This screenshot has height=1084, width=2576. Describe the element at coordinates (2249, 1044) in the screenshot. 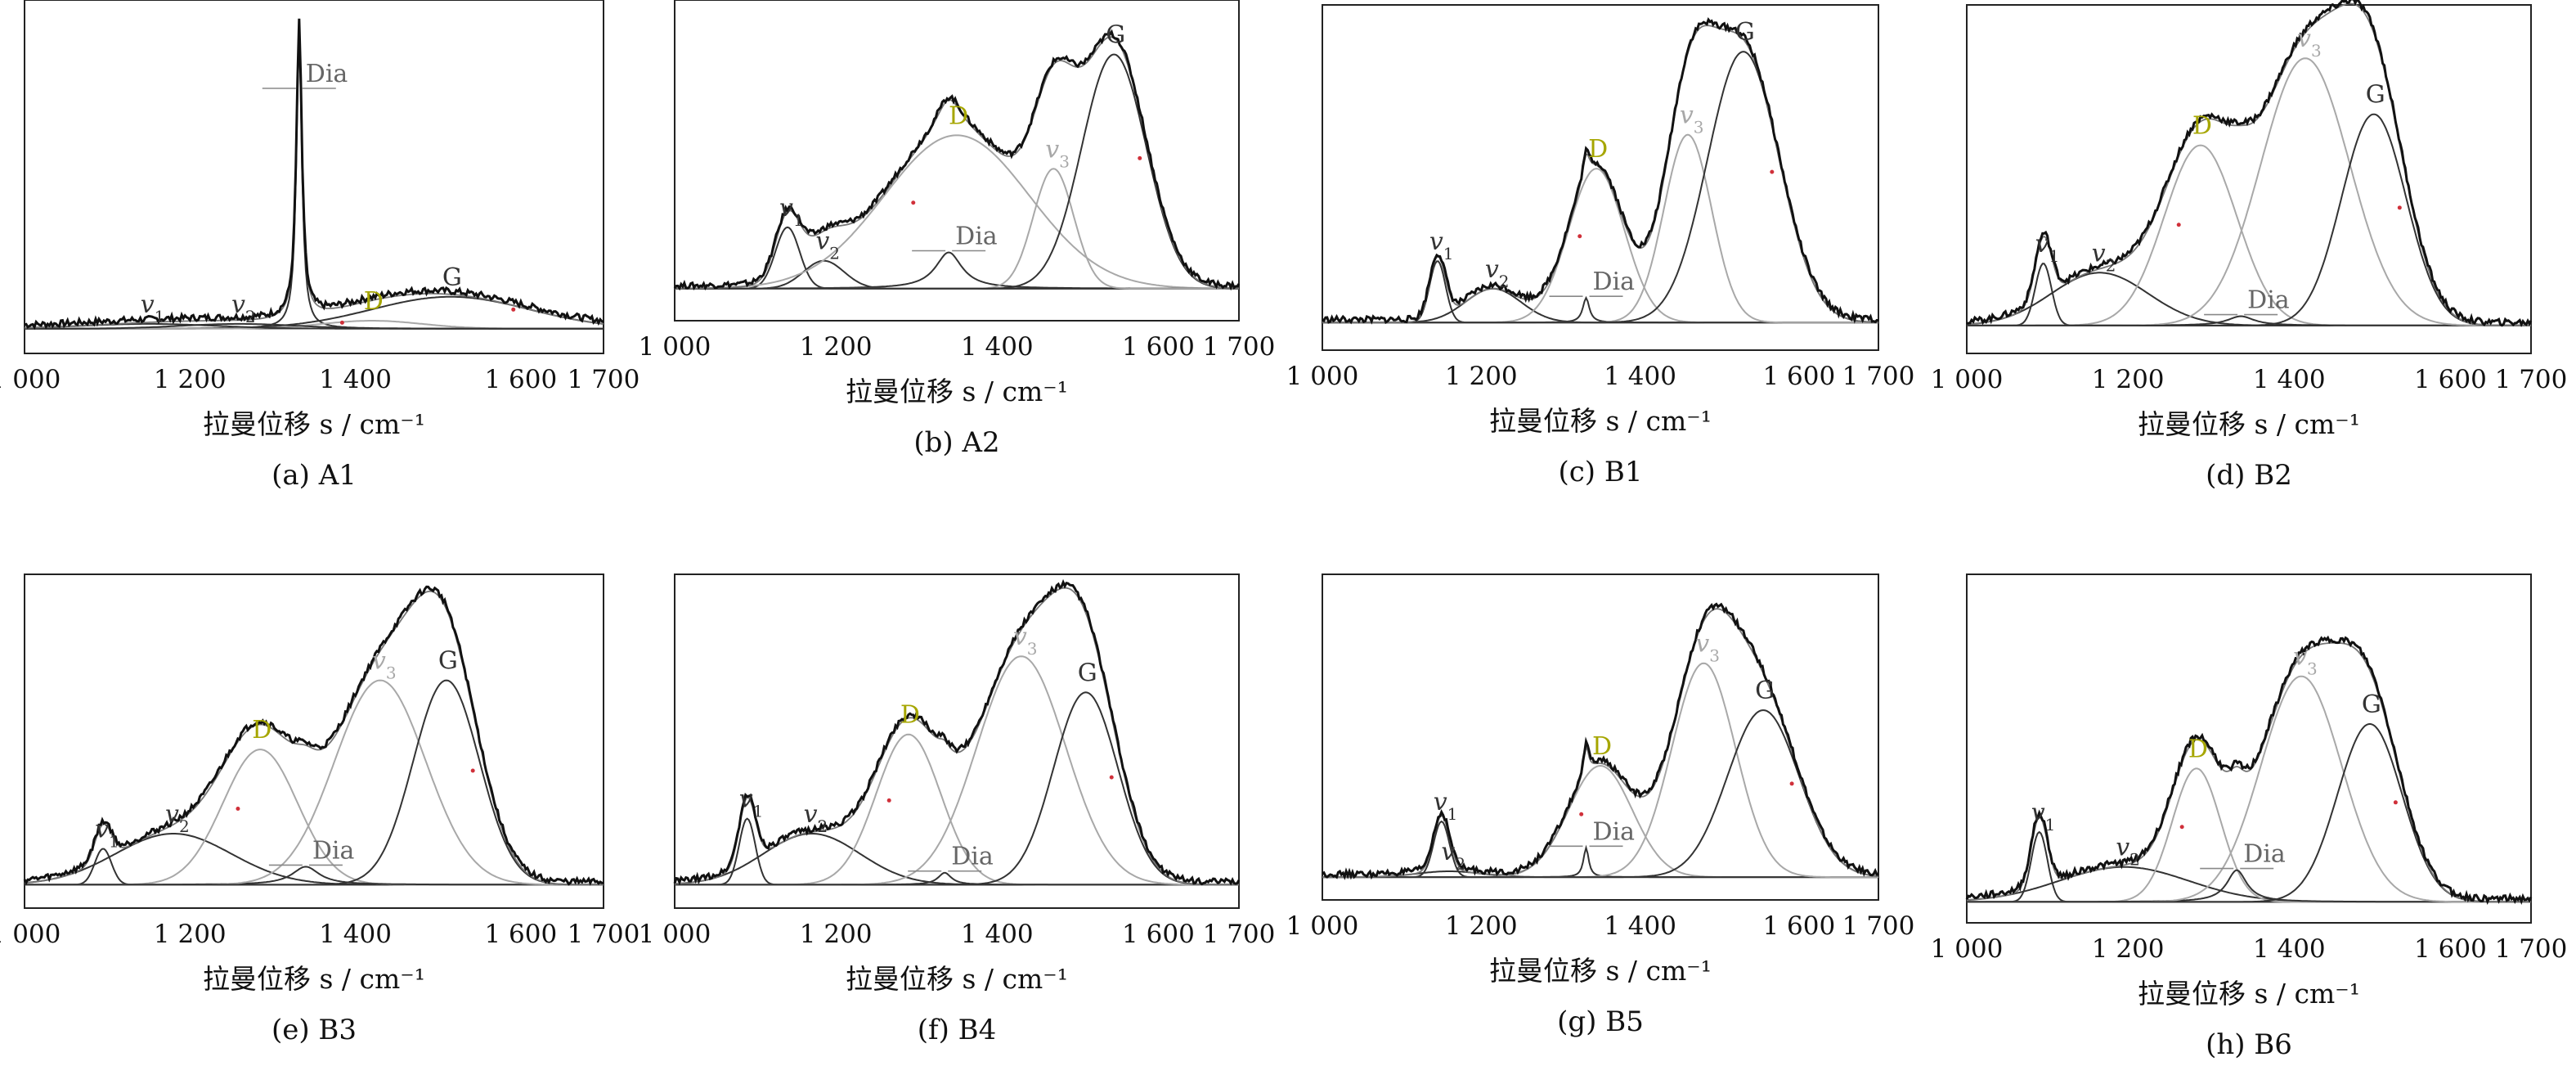

I see `panel-caption: (h) B6` at that location.